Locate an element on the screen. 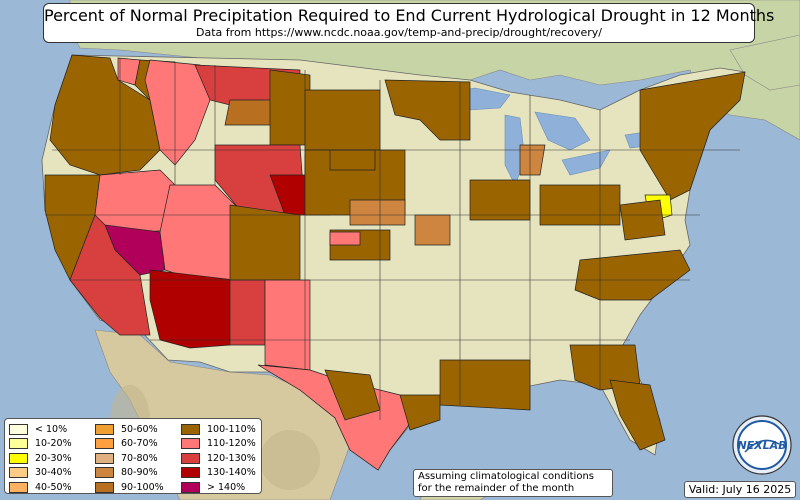 The height and width of the screenshot is (500, 800). legend-item: 130-140% is located at coordinates (218, 473).